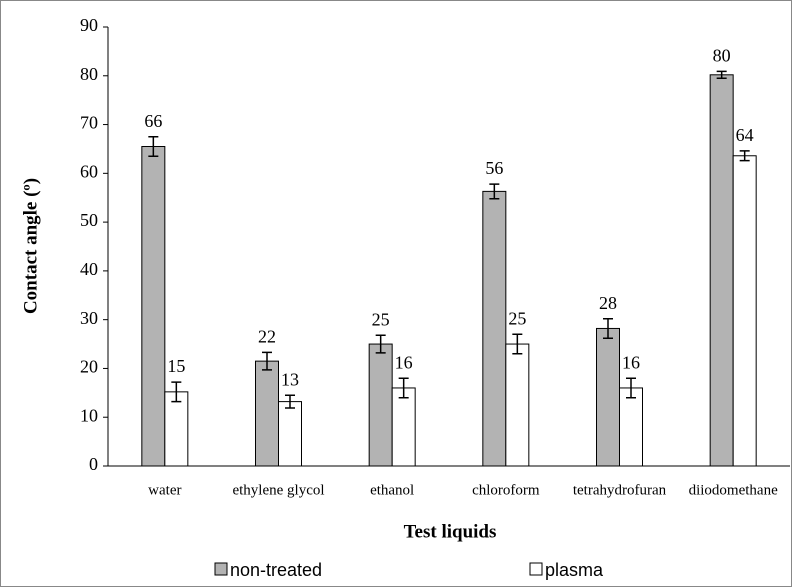 Image resolution: width=792 pixels, height=587 pixels. I want to click on y-tick-label: 0, so click(93, 464).